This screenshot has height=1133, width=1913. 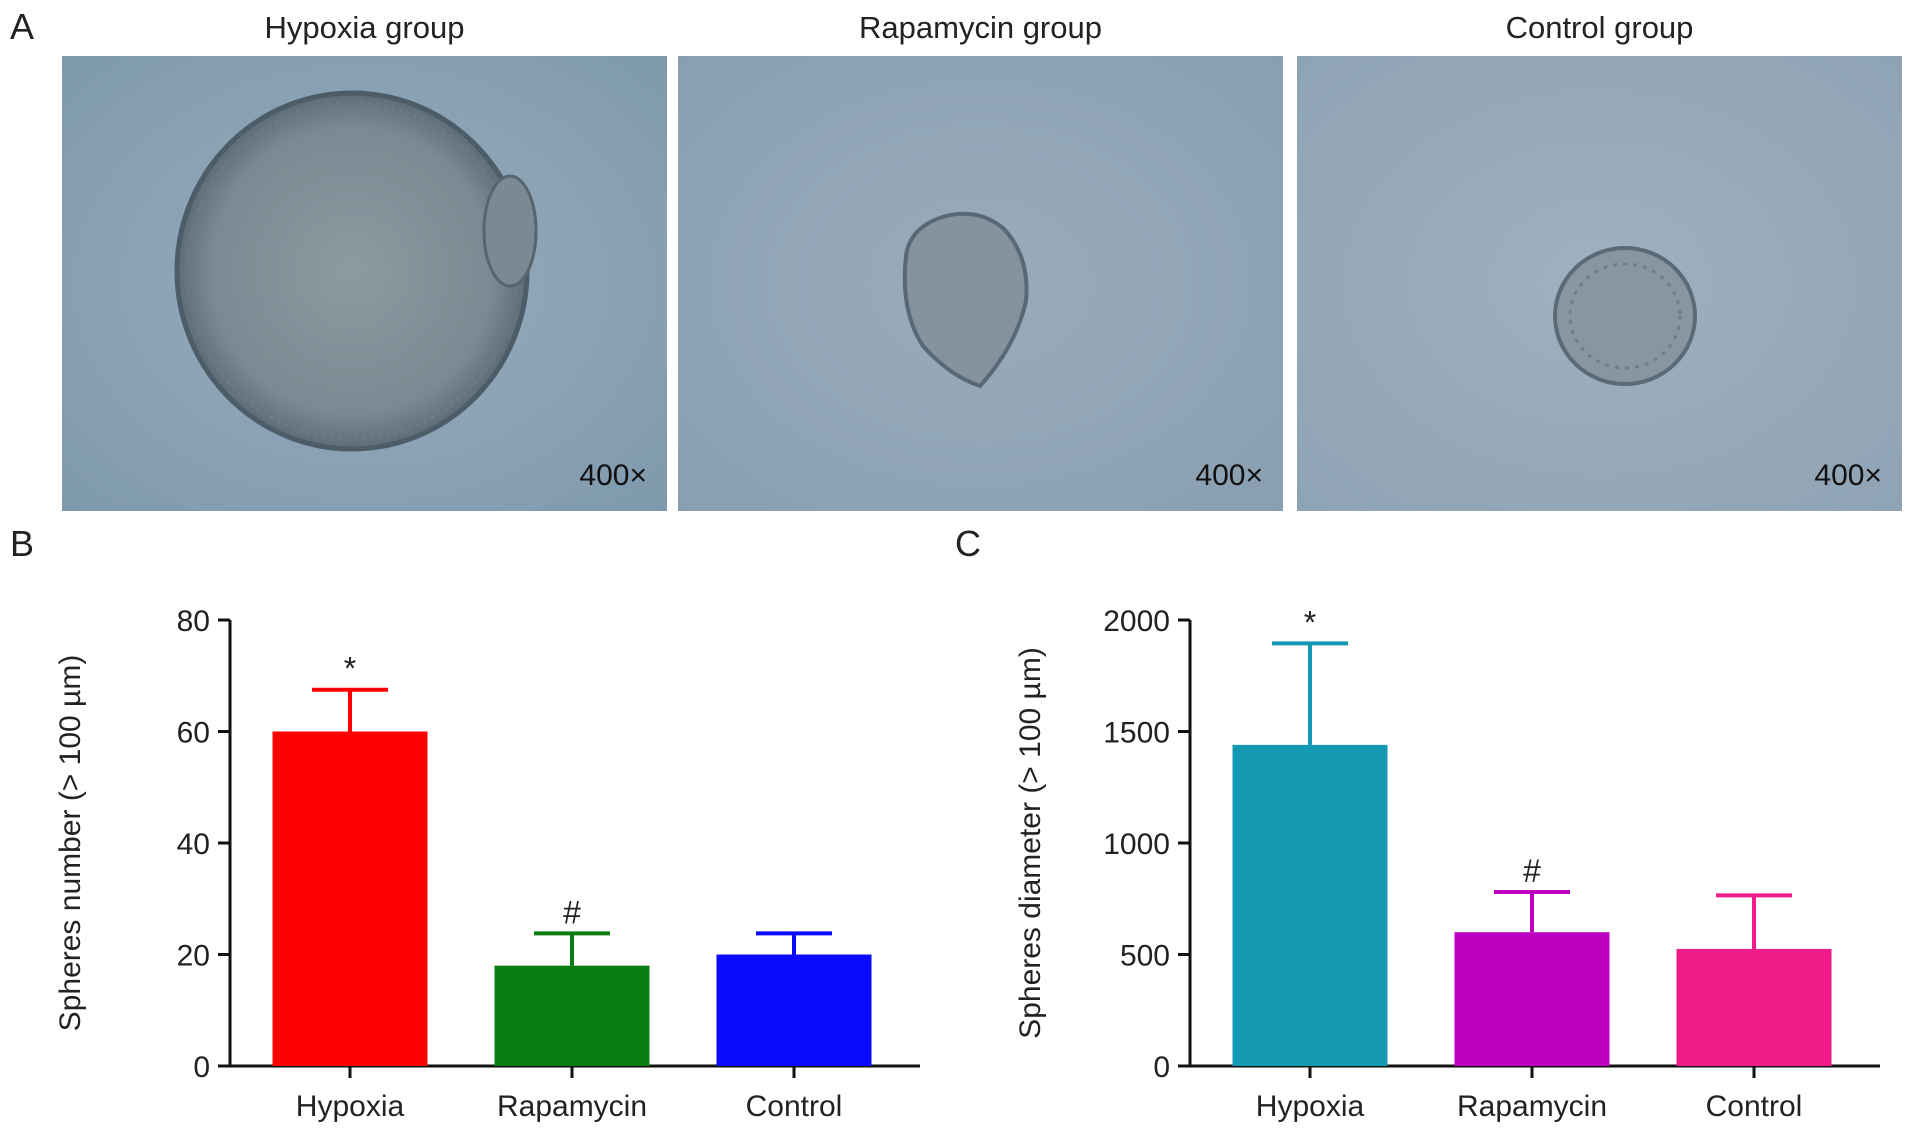 What do you see at coordinates (980, 27) in the screenshot?
I see `photo-title-rapamycin: Rapamycin group` at bounding box center [980, 27].